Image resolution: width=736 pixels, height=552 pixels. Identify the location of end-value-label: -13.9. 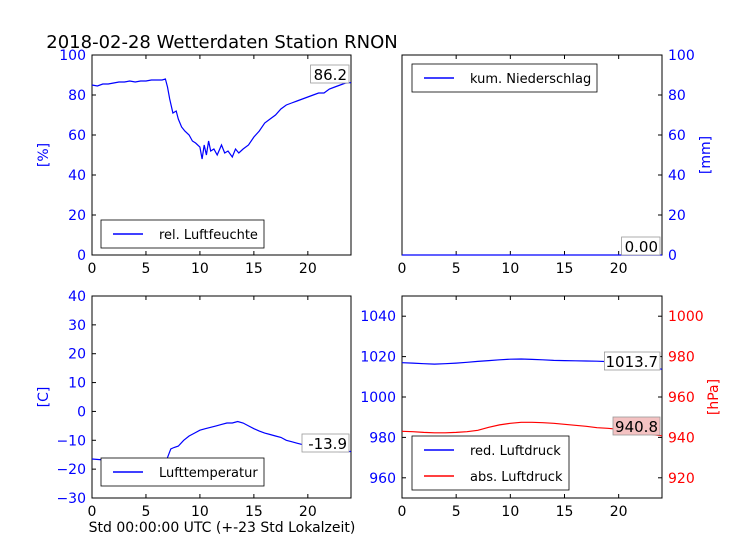
(327, 444).